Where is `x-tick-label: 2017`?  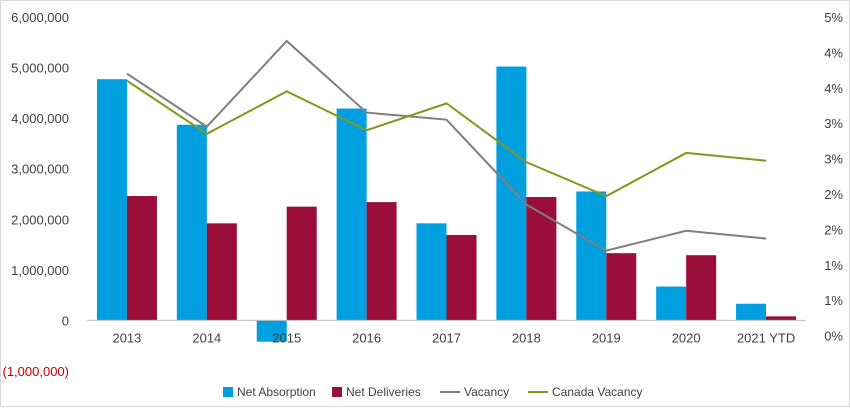
x-tick-label: 2017 is located at coordinates (446, 337).